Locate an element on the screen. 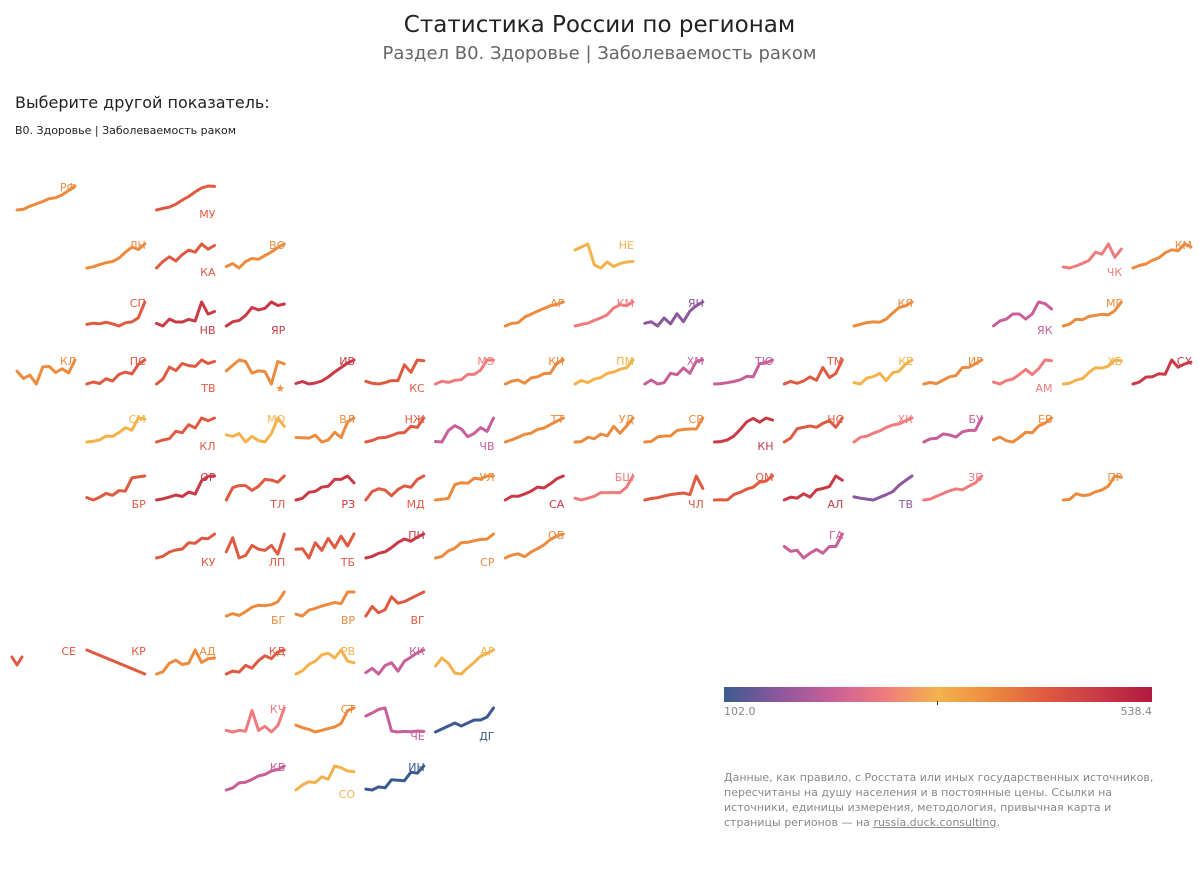 The image size is (1199, 872). region-label-61: ПР is located at coordinates (1114, 477).